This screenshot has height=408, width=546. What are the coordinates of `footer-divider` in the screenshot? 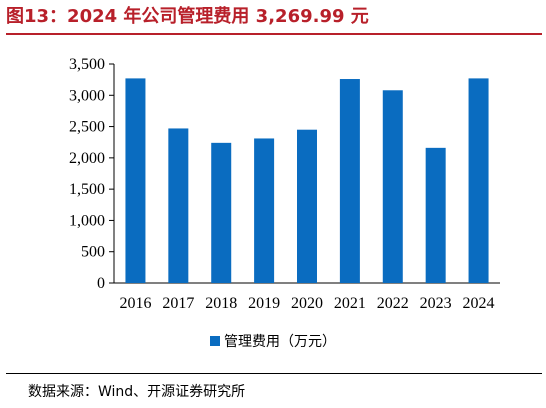 It's located at (274, 373).